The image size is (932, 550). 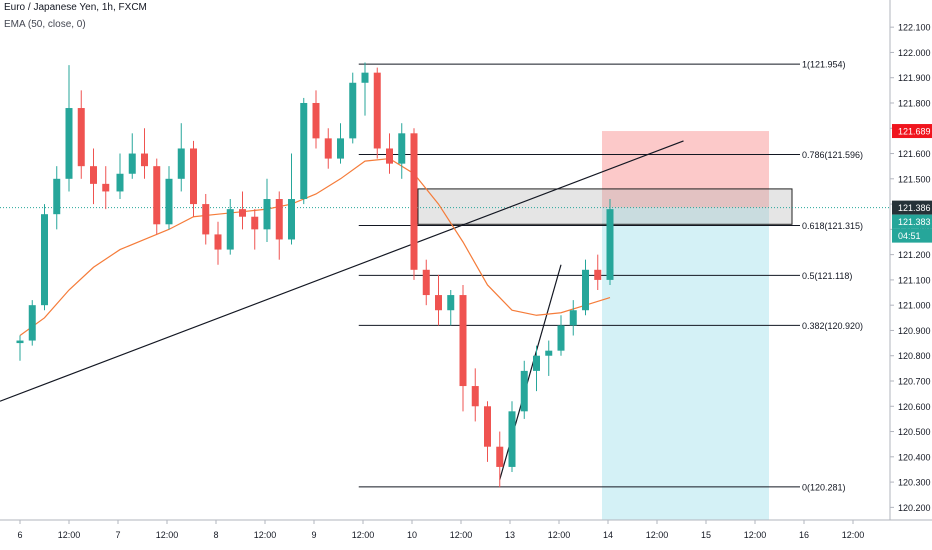 I want to click on time-tick-label: 9, so click(x=313, y=535).